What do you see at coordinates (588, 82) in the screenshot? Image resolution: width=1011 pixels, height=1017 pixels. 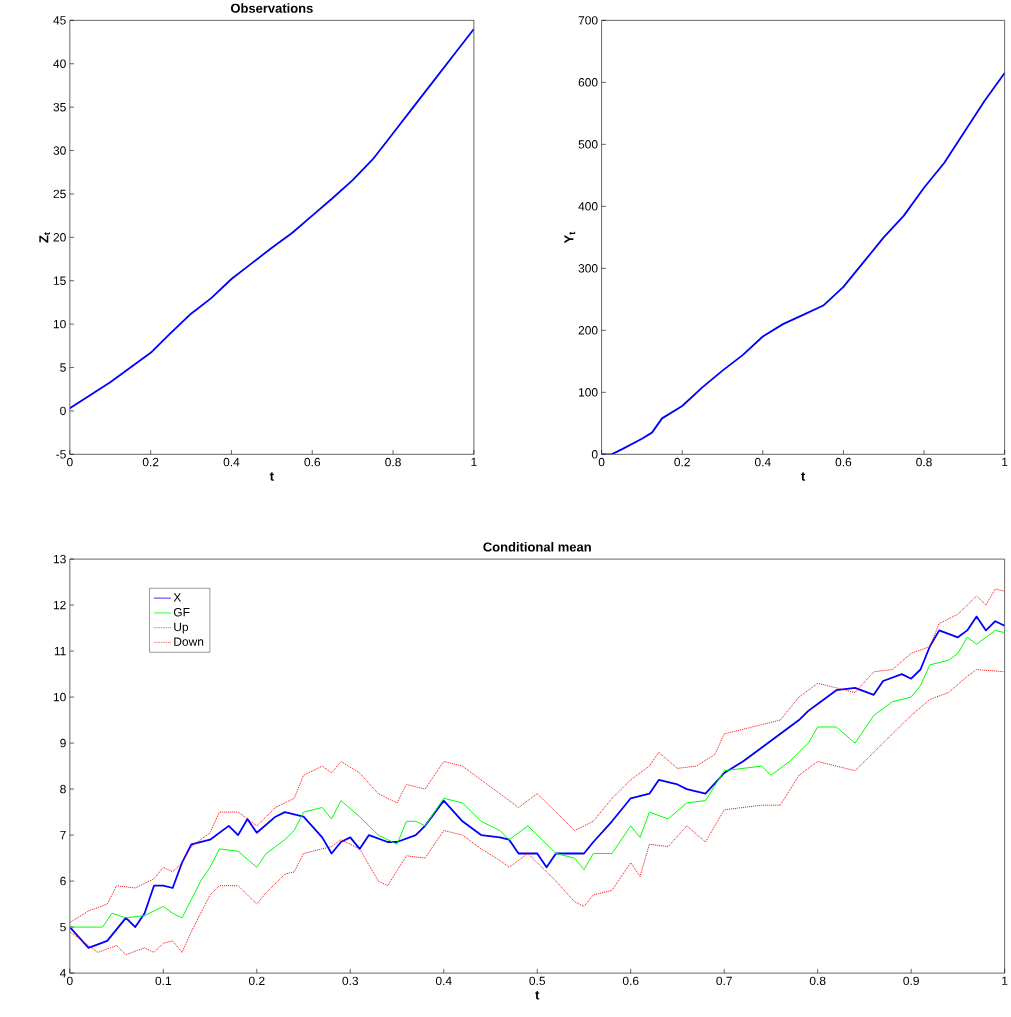 I see `y-tick-label: 600` at bounding box center [588, 82].